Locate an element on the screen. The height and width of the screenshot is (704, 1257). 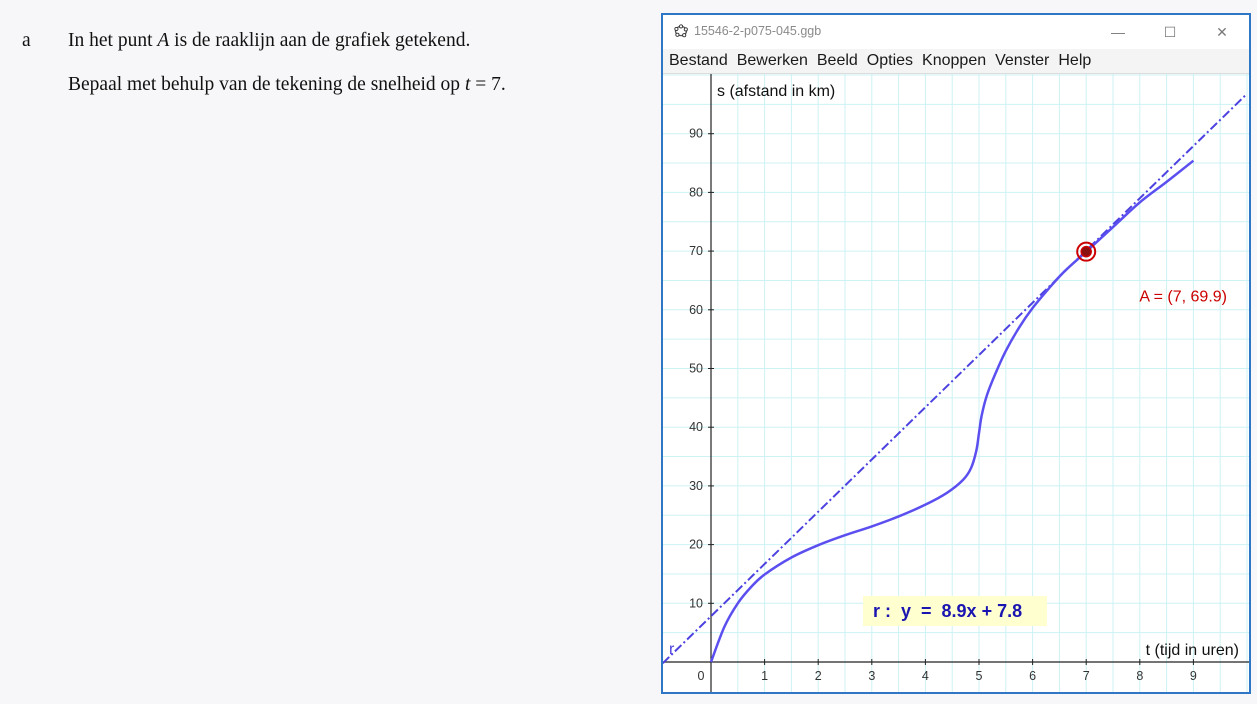
time-variable: t is located at coordinates (467, 84).